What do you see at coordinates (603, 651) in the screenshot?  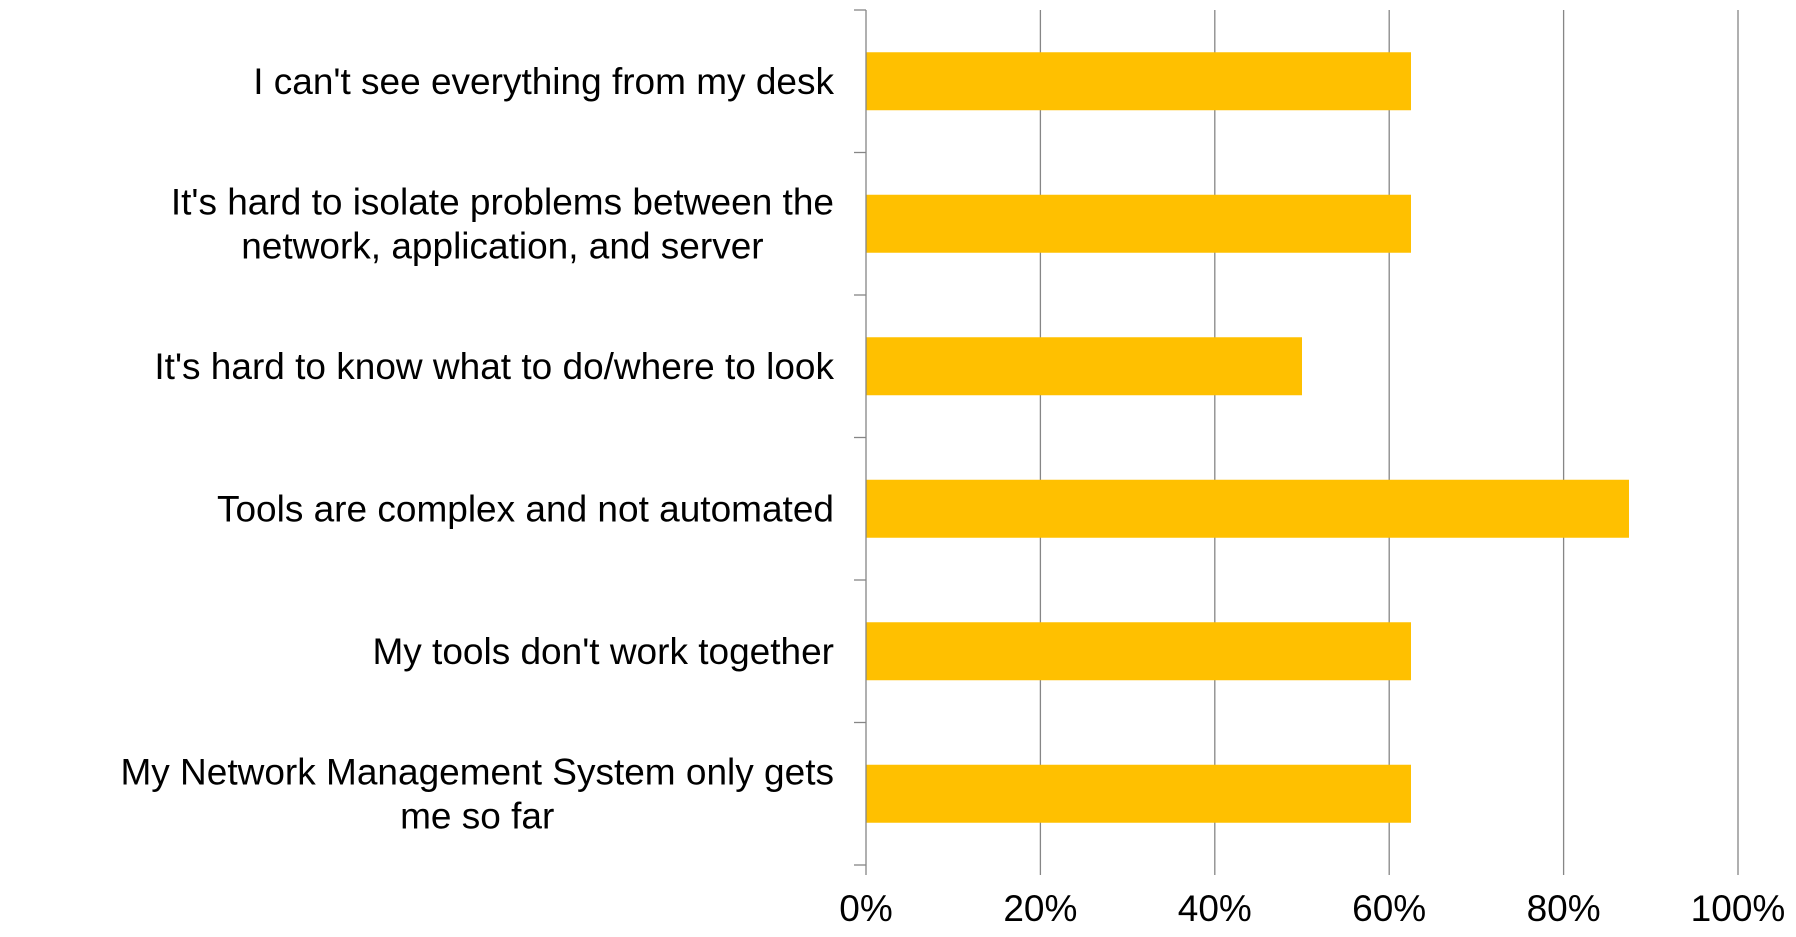 I see `category-label: My tools don't work together` at bounding box center [603, 651].